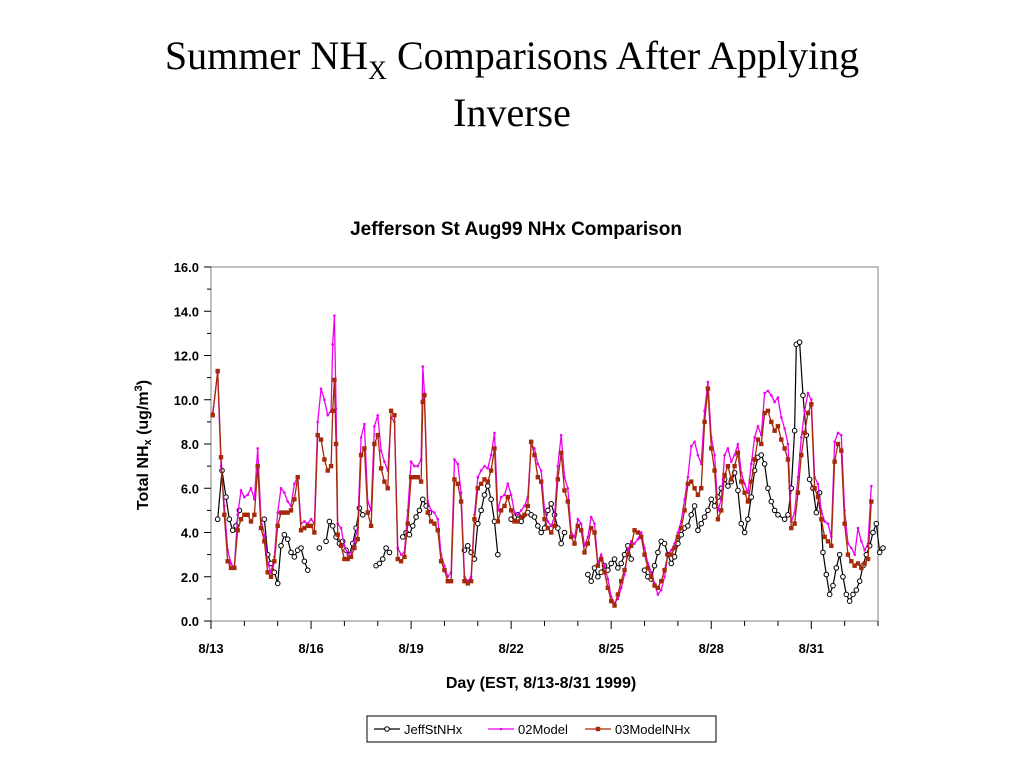 Image resolution: width=1024 pixels, height=768 pixels. What do you see at coordinates (143, 477) in the screenshot?
I see `ylabel-main: Total NH` at bounding box center [143, 477].